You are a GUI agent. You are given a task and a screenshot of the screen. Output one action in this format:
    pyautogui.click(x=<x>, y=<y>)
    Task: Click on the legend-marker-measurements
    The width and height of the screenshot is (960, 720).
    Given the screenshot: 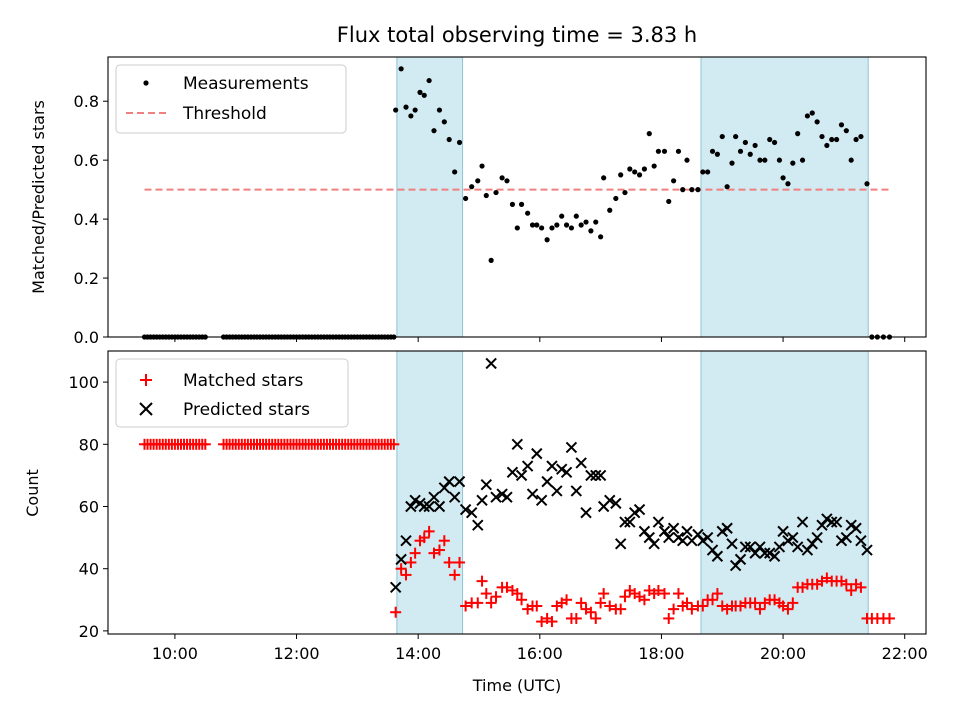 What is the action you would take?
    pyautogui.click(x=146, y=83)
    